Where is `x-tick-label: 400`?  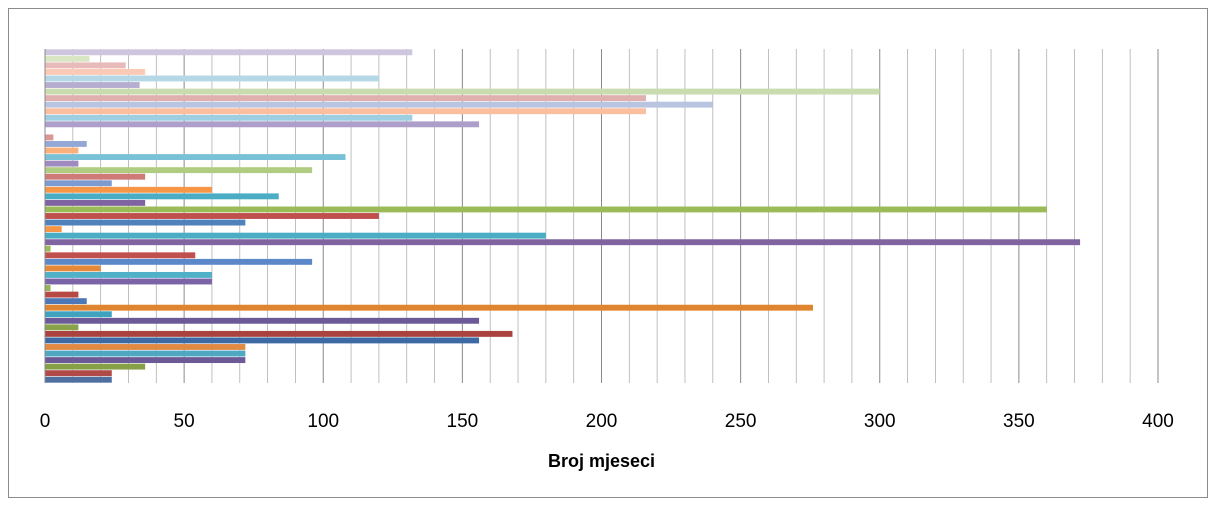
x-tick-label: 400 is located at coordinates (1158, 421).